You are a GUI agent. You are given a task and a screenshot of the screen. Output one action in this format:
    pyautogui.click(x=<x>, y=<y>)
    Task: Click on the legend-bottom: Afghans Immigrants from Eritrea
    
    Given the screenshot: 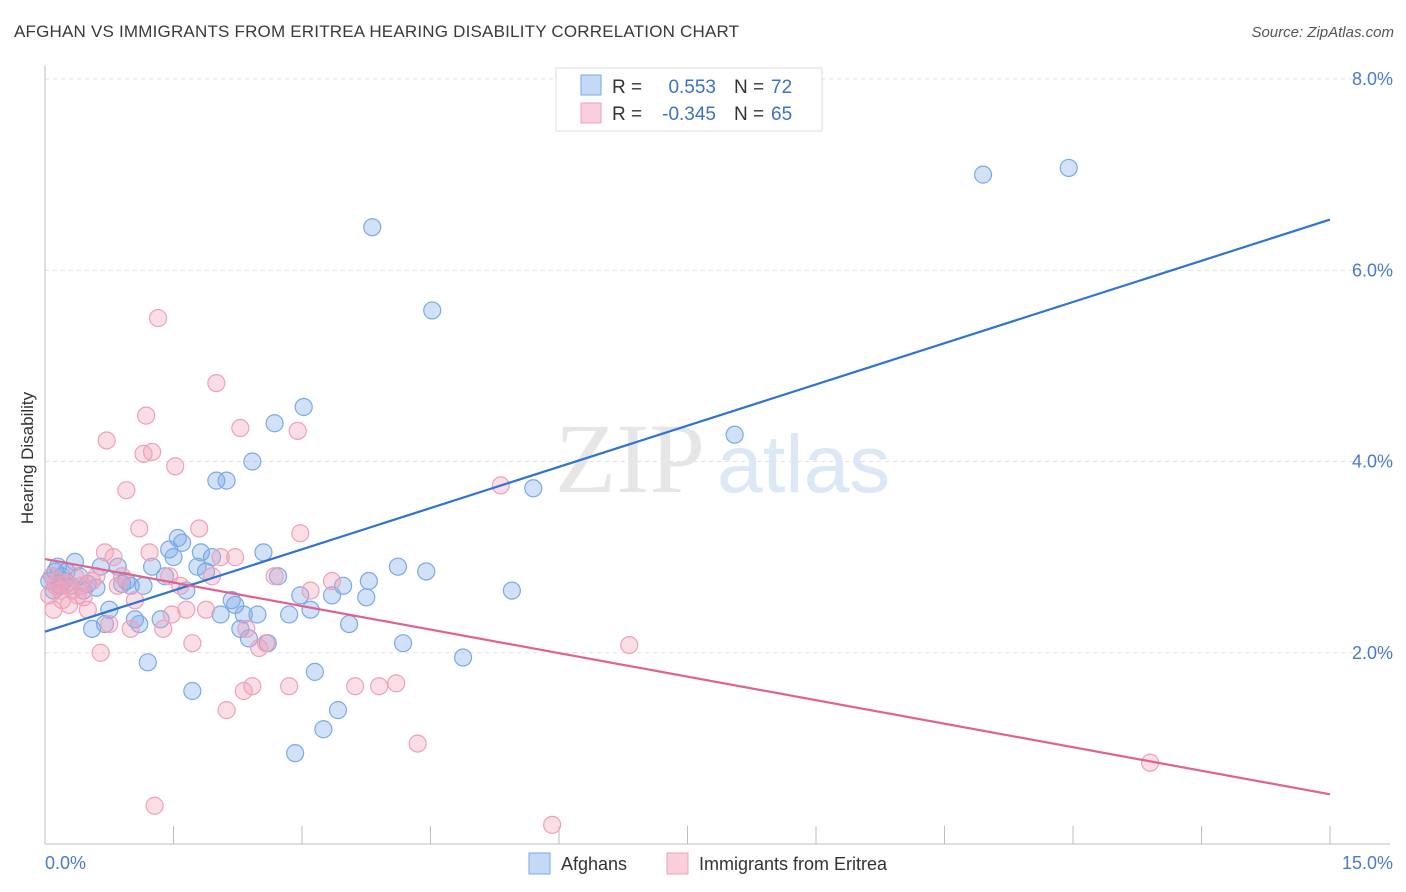 What is the action you would take?
    pyautogui.click(x=708, y=863)
    